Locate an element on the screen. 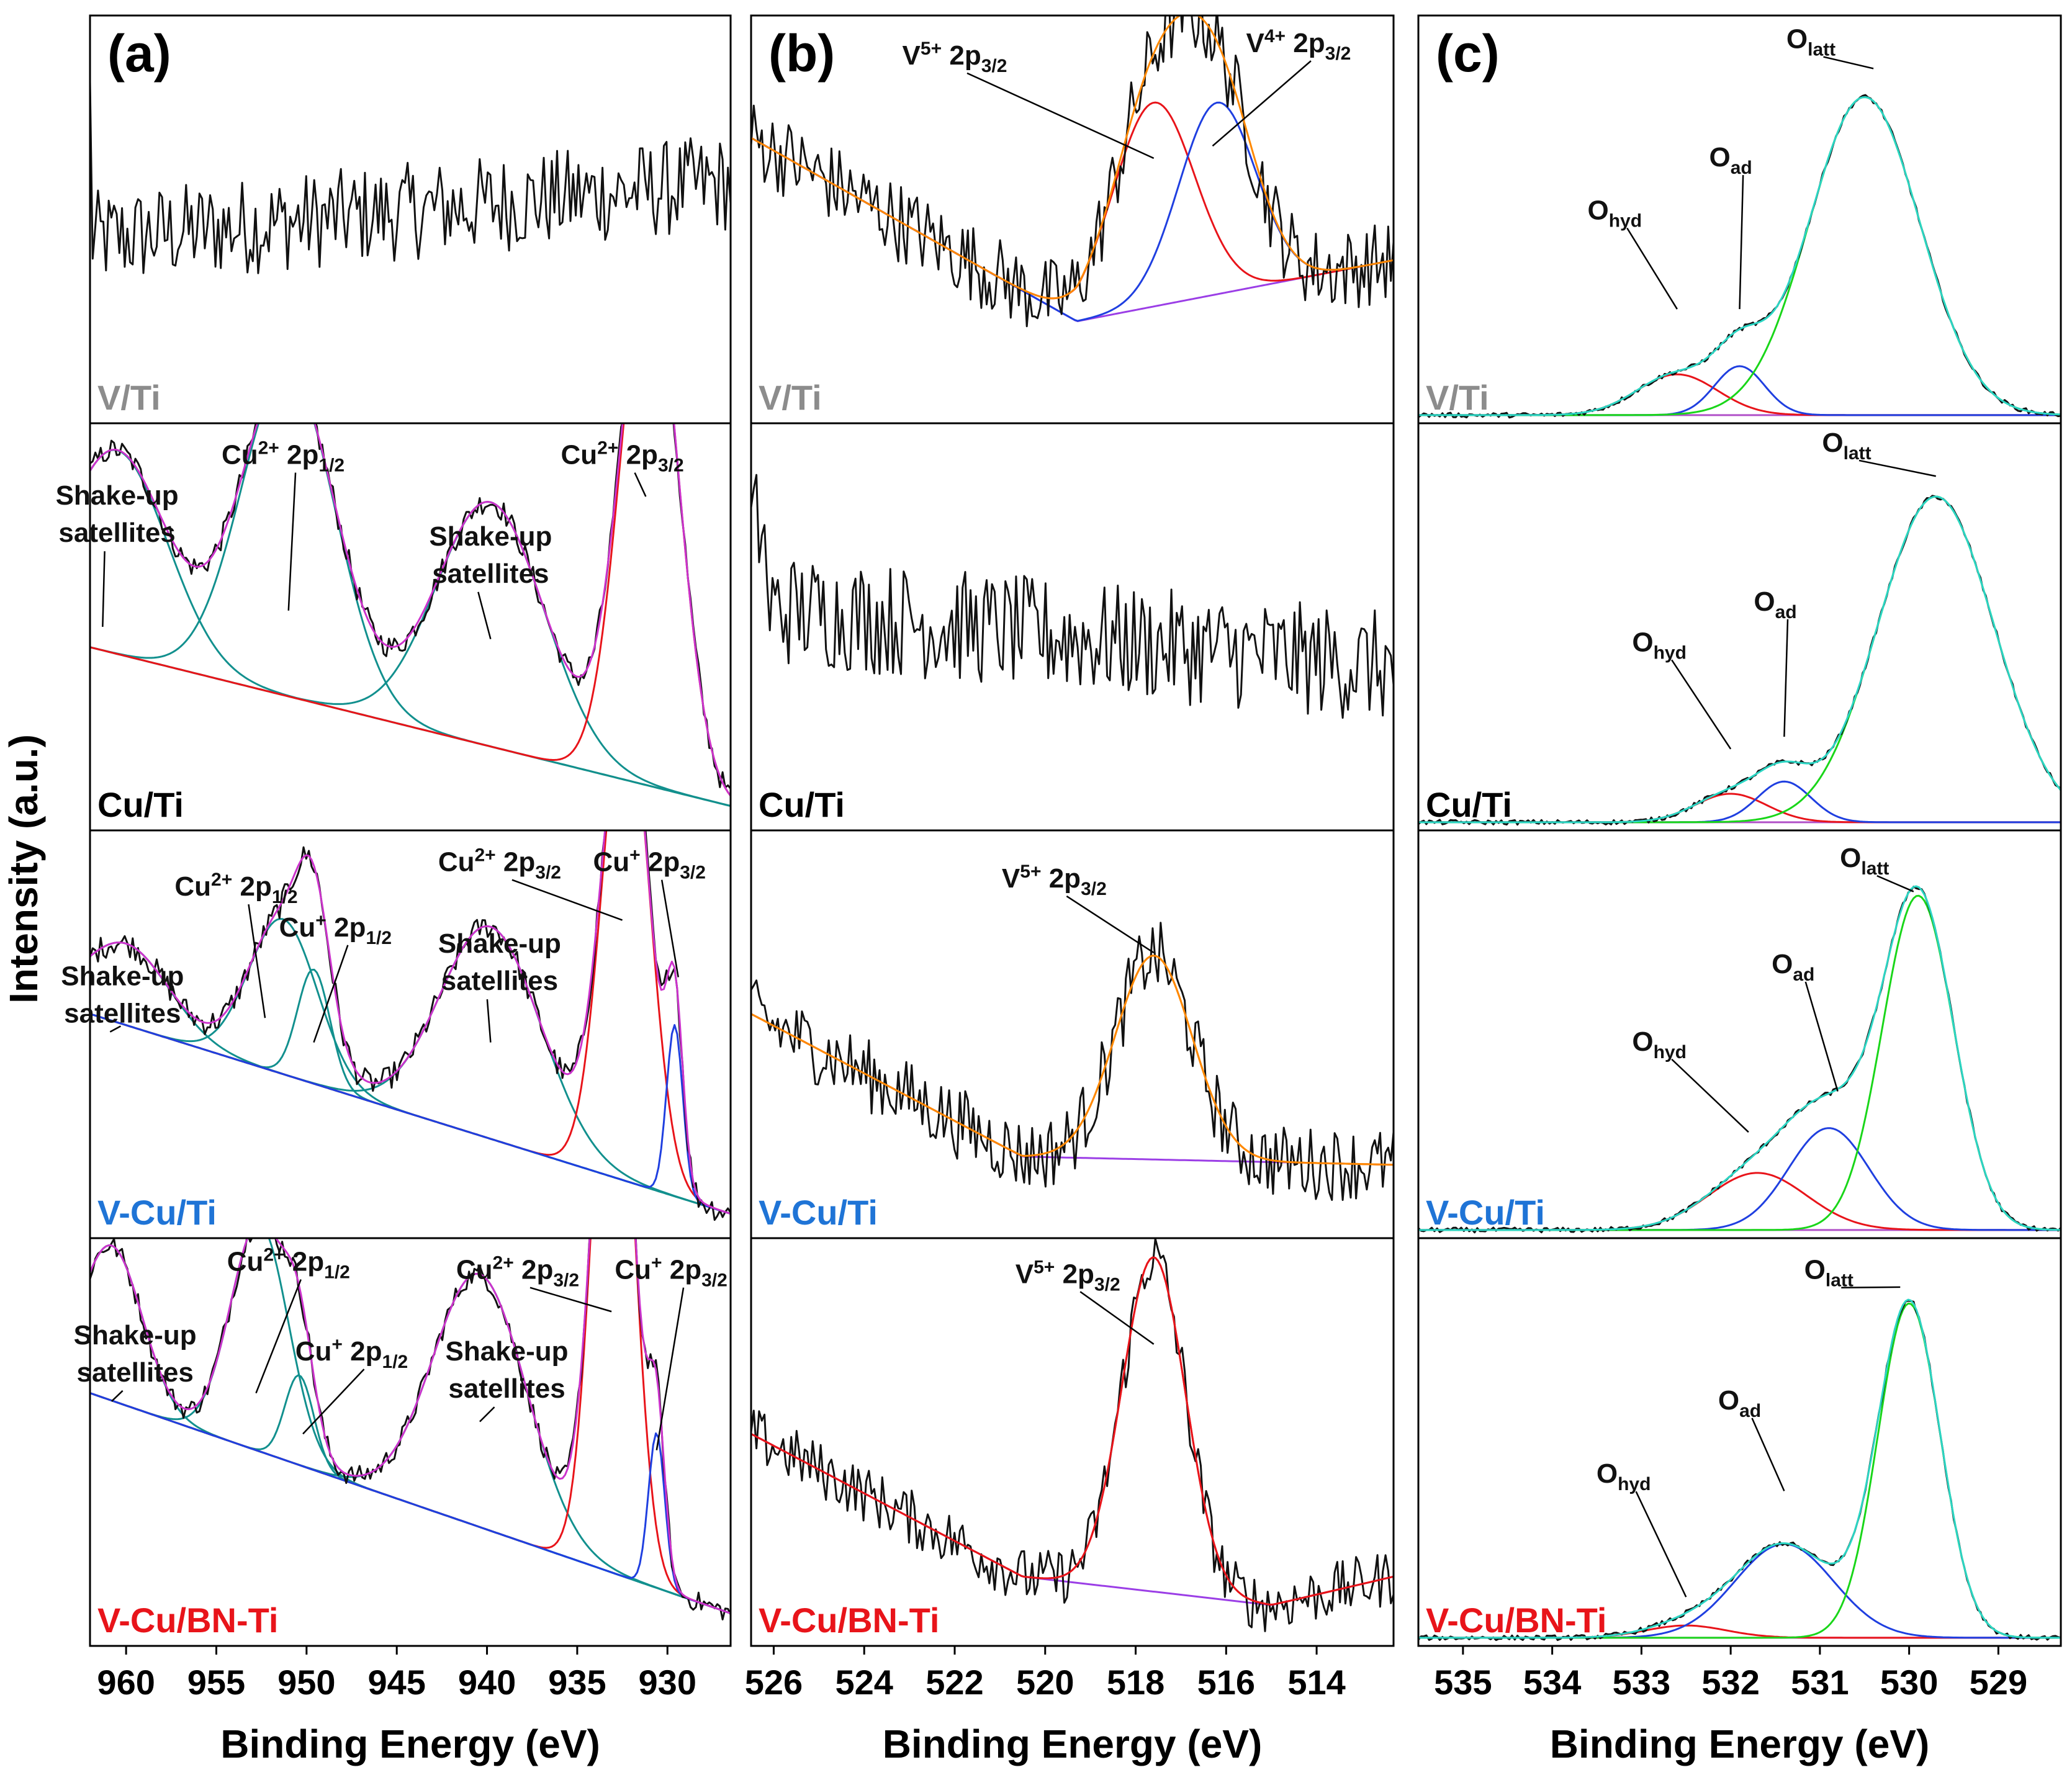  peak-annotation: Cu+ 2p3/2 is located at coordinates (649, 911).